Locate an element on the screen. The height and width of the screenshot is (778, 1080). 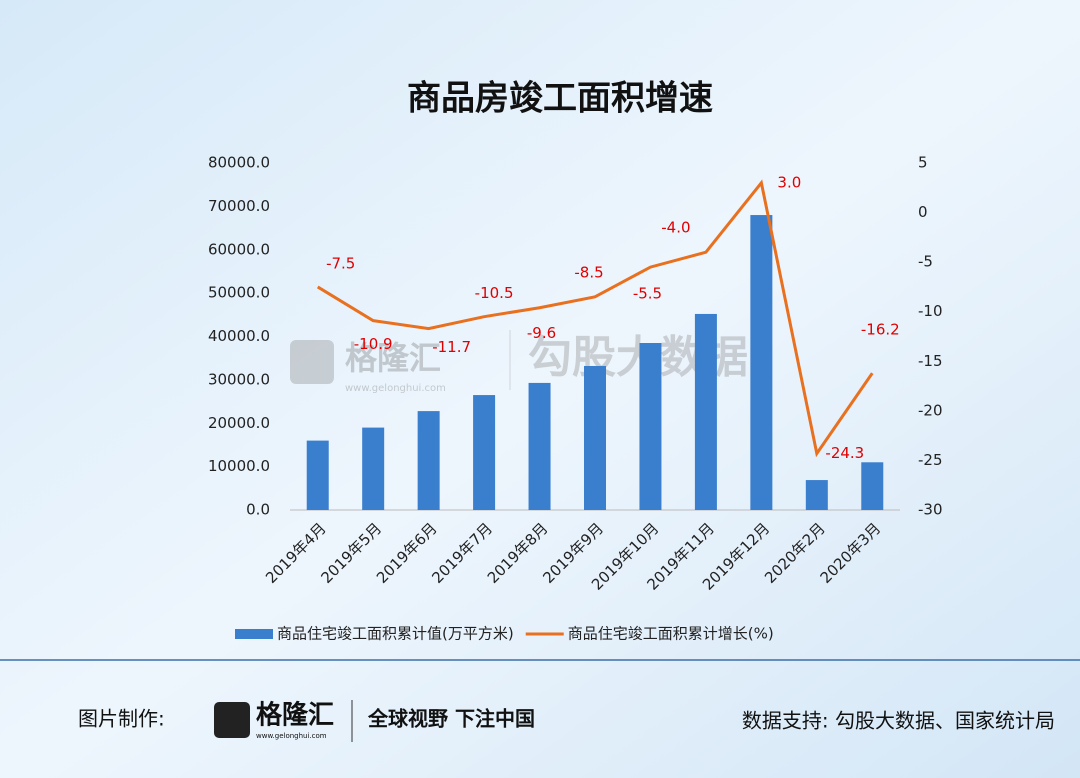
footer-url: www.gelonghui.com is located at coordinates (291, 736).